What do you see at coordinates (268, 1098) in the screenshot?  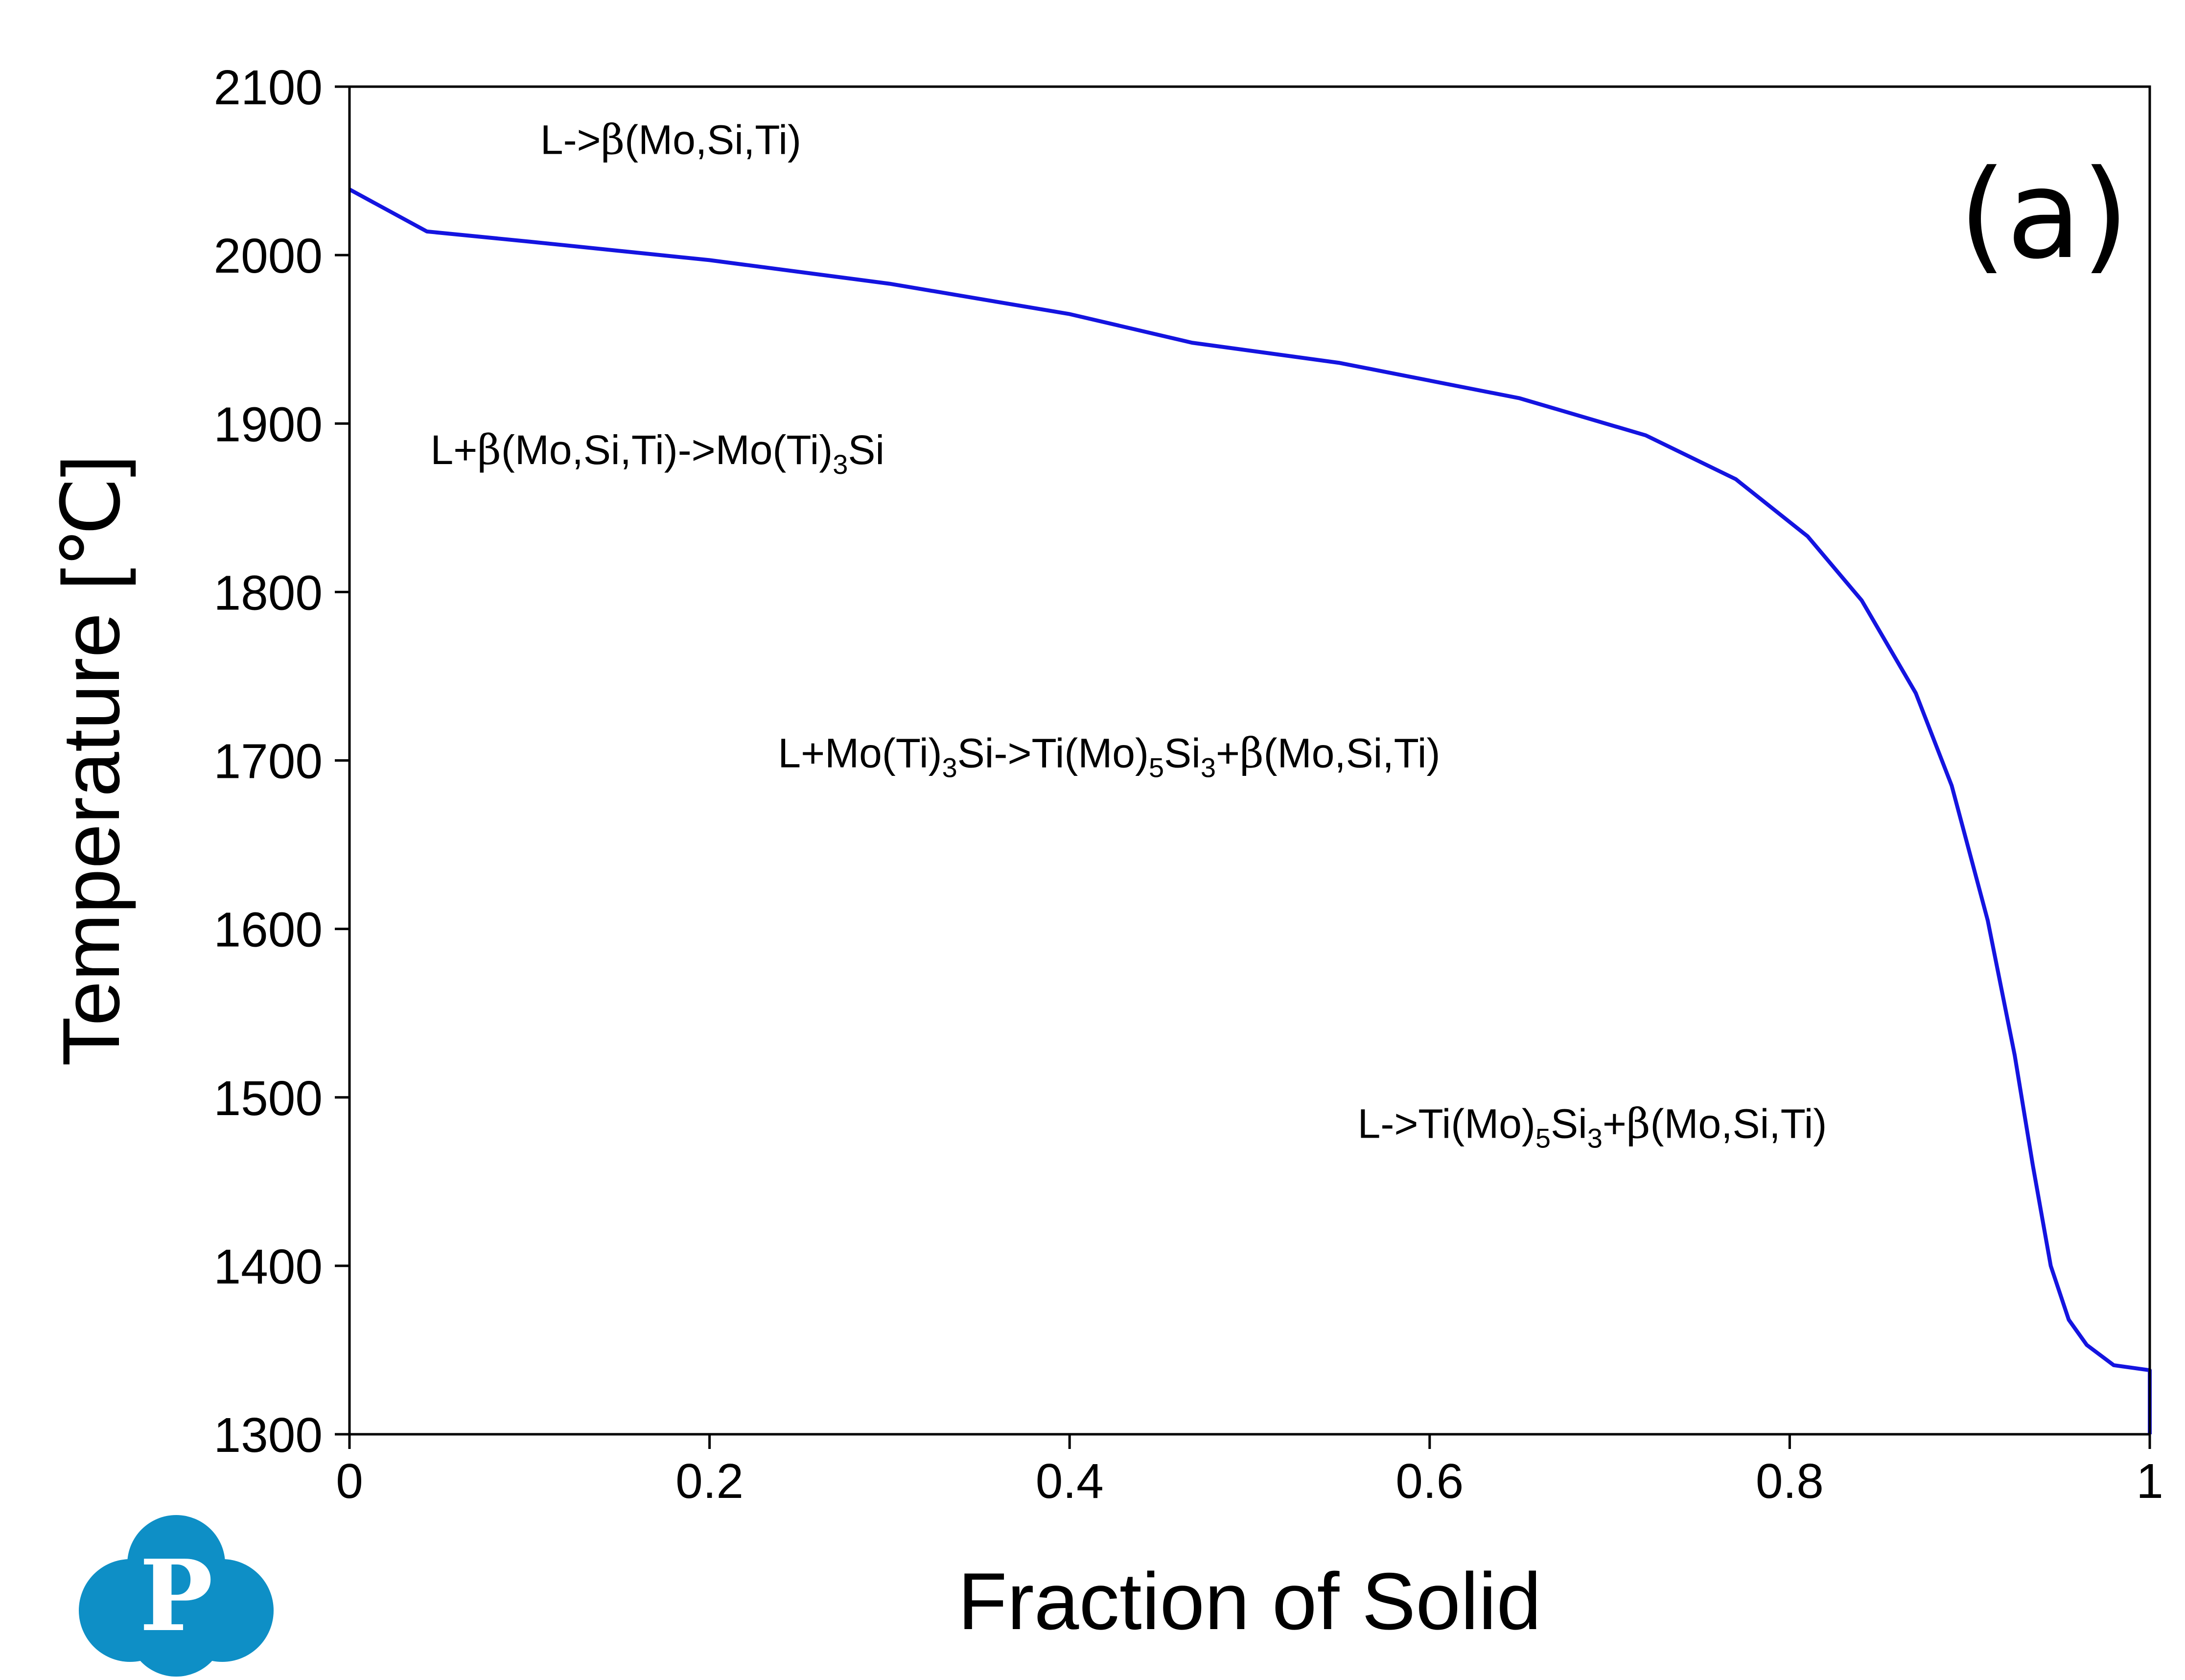 I see `y-tick-label: 1500` at bounding box center [268, 1098].